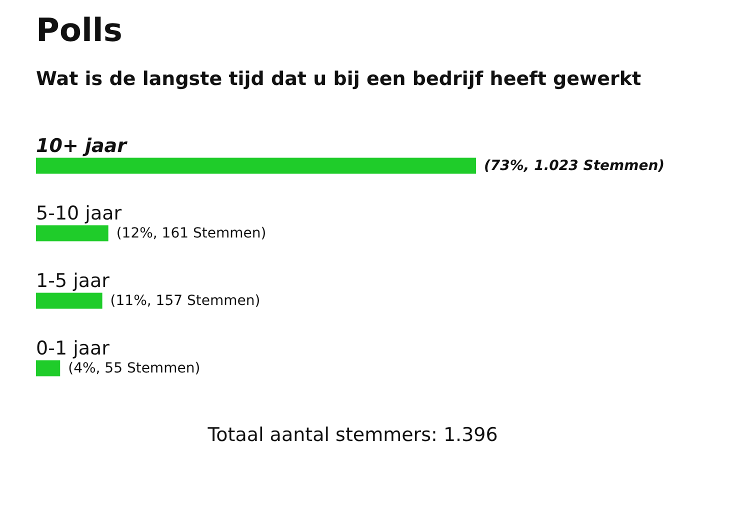  I want to click on data-label: (4%, 55 Stemmen), so click(134, 368).